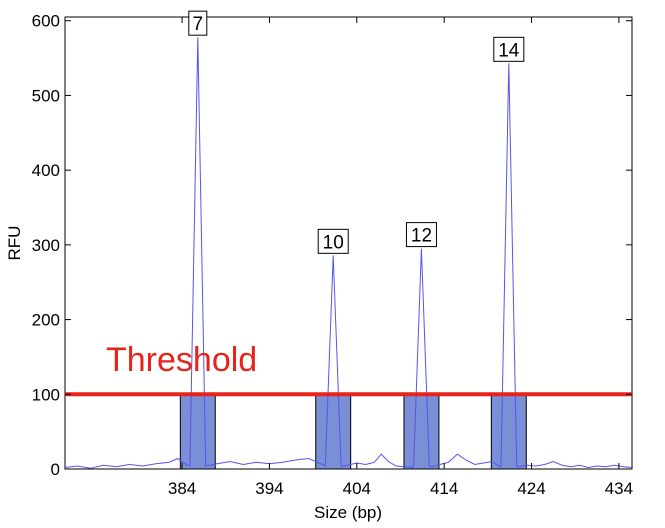 Image resolution: width=665 pixels, height=528 pixels. I want to click on peak-label-12: 12, so click(421, 235).